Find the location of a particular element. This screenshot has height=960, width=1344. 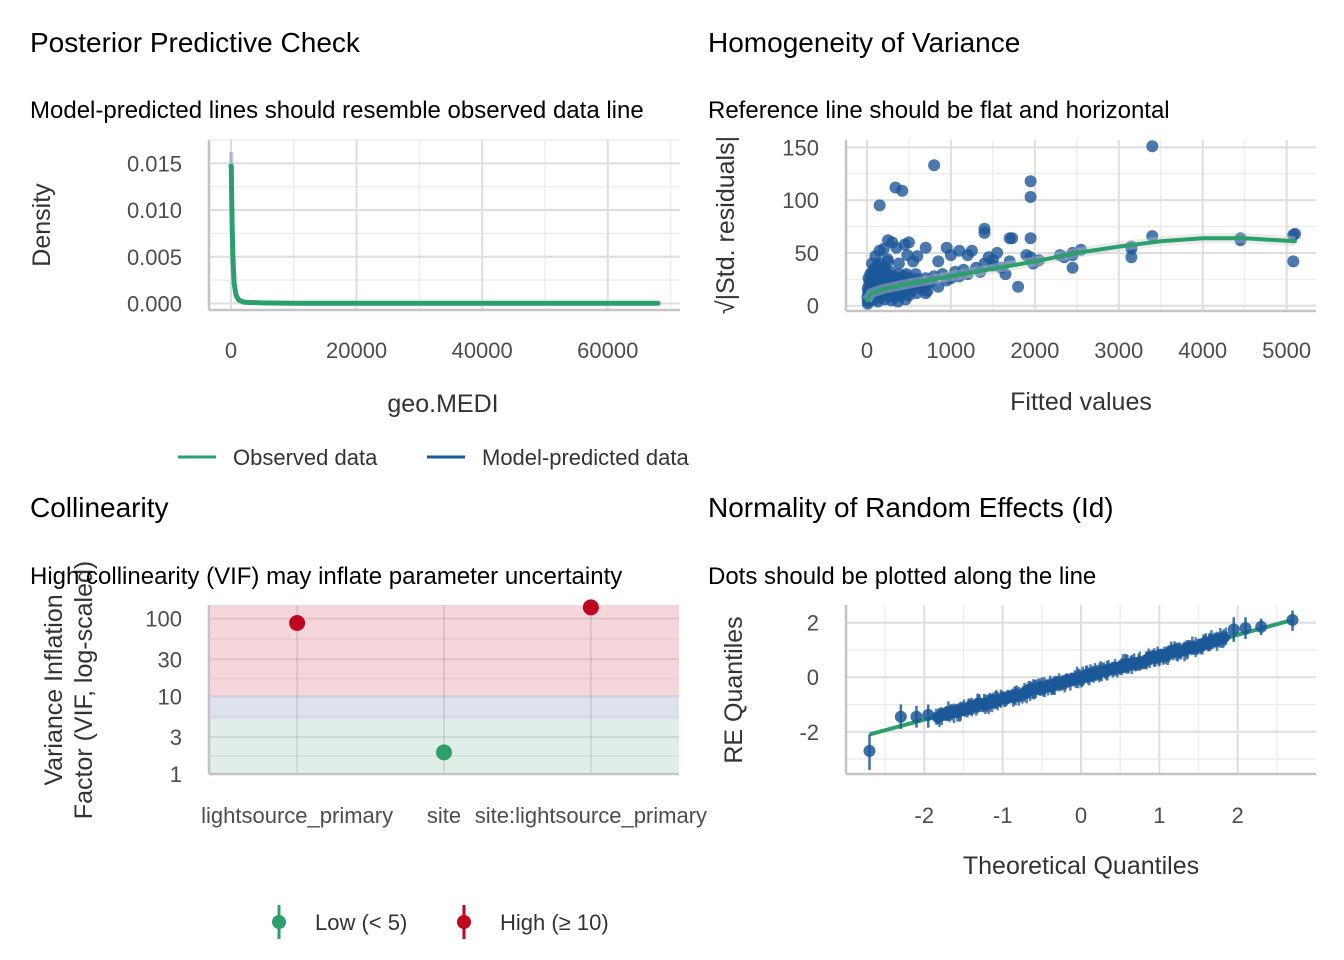

smooth-line is located at coordinates (1081, 269).